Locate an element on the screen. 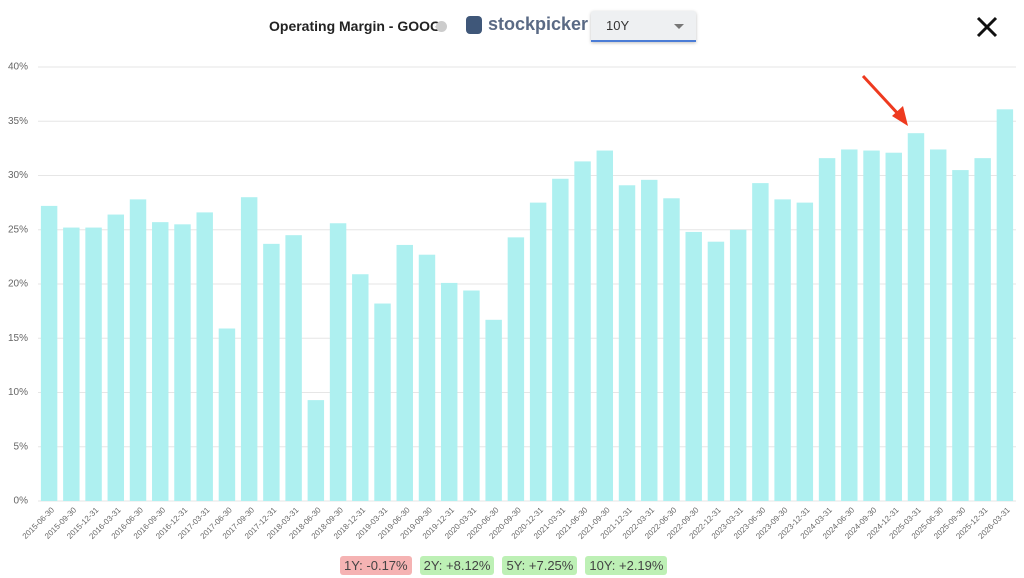 This screenshot has height=578, width=1024. y-tick-label: 5% is located at coordinates (21, 446).